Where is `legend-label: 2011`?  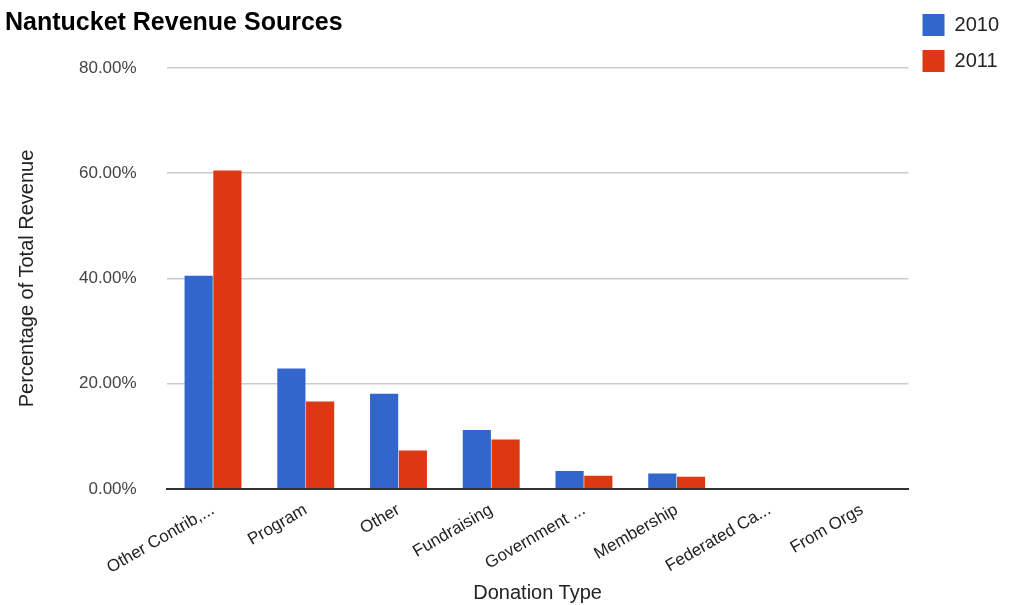
legend-label: 2011 is located at coordinates (976, 59).